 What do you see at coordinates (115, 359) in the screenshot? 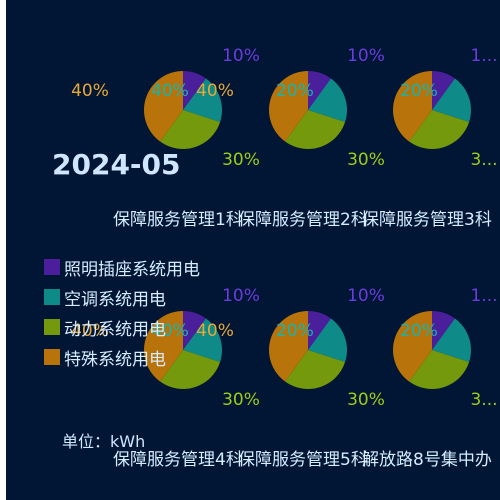
I see `legend-label-special: 特殊系统用电` at bounding box center [115, 359].